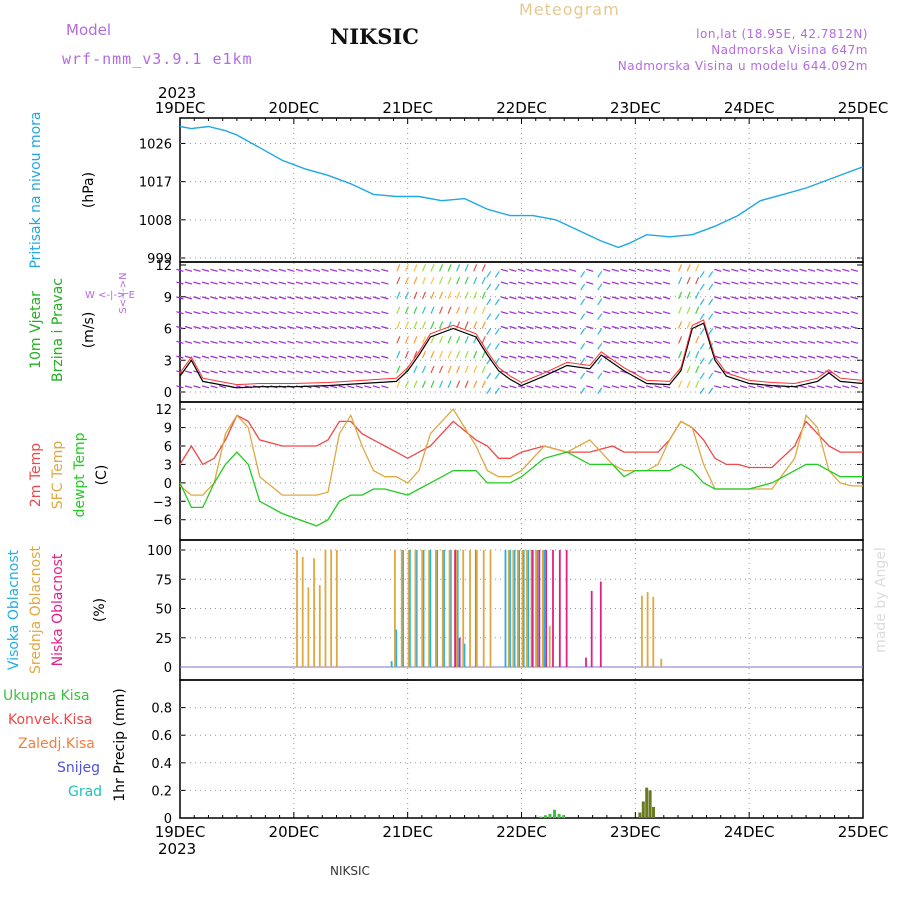  Describe the element at coordinates (58, 609) in the screenshot. I see `cloud-ylabel-low: Niska Oblacnost` at that location.